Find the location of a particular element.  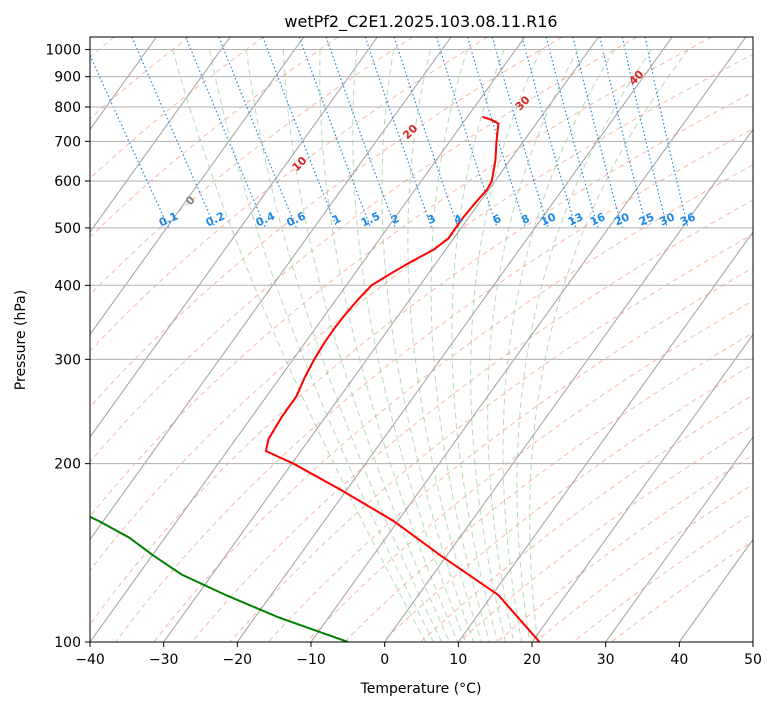

y-tick-label: 500 is located at coordinates (67, 229).